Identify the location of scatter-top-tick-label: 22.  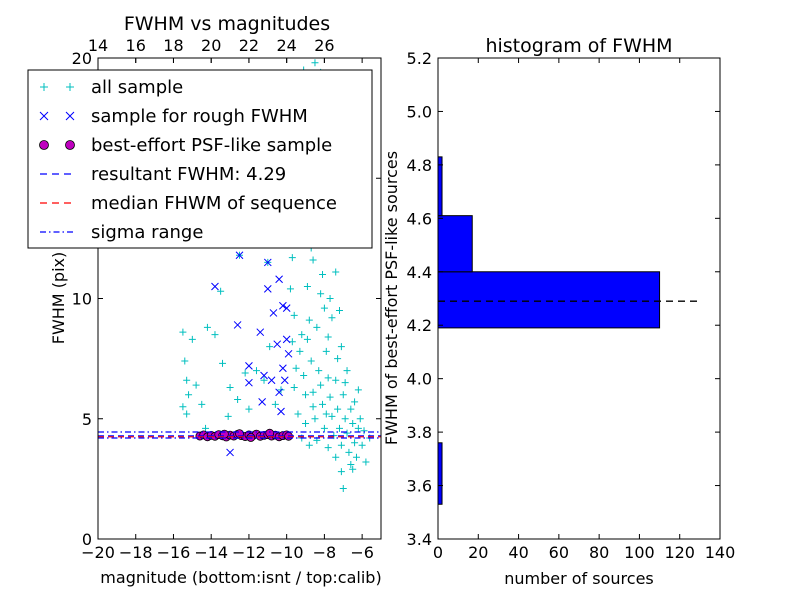
(249, 45).